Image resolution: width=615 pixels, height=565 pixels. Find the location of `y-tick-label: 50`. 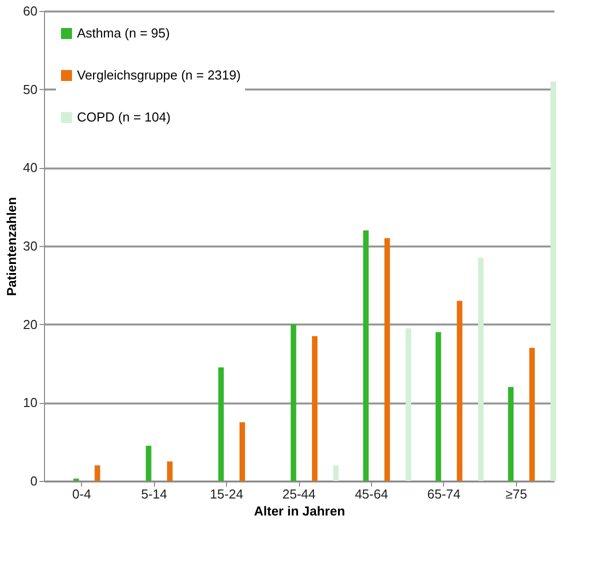

y-tick-label: 50 is located at coordinates (30, 89).